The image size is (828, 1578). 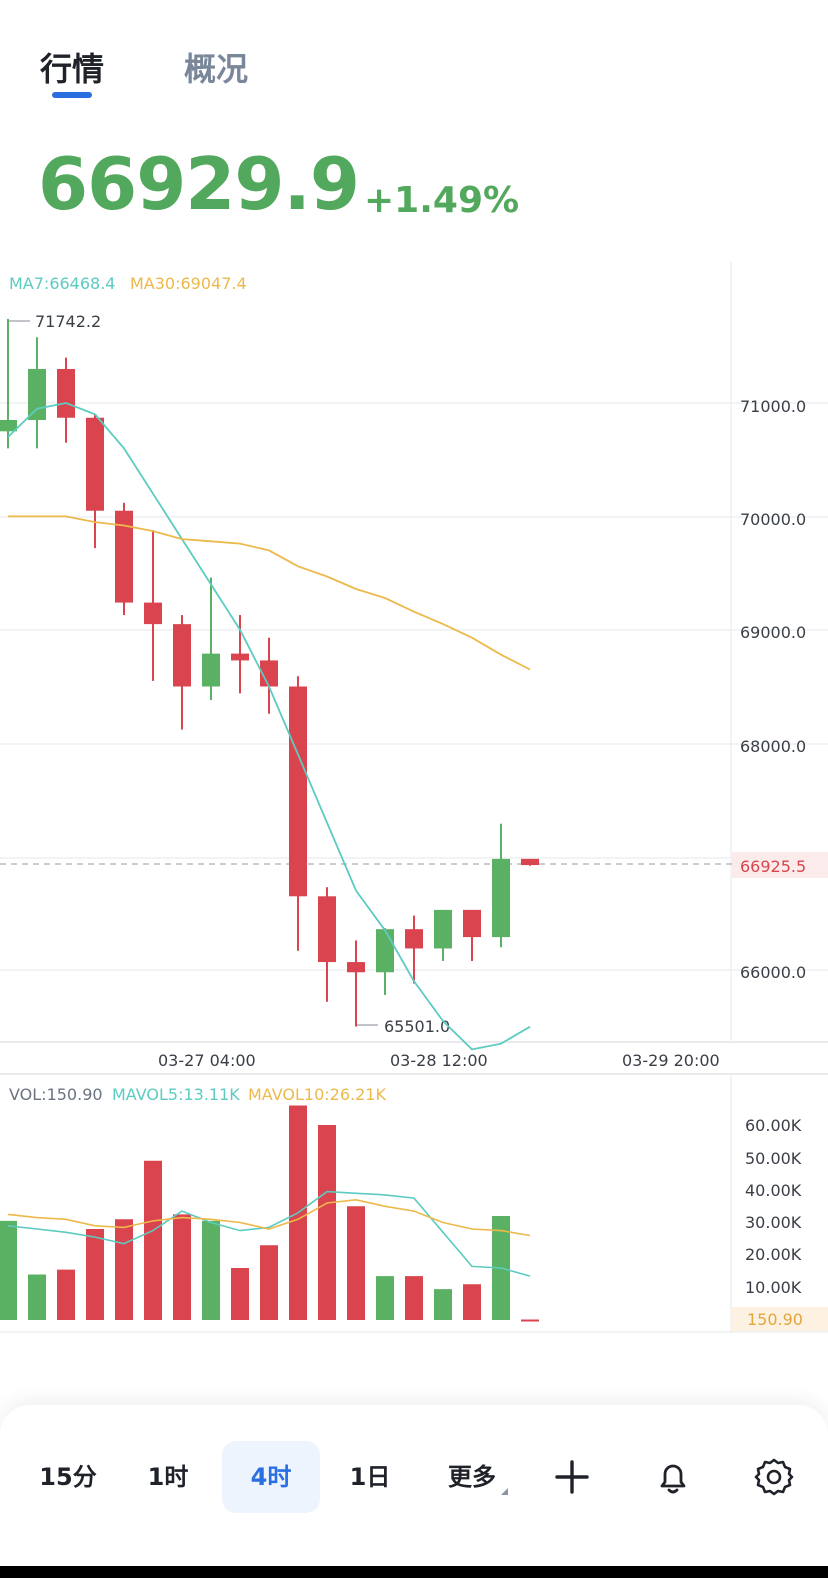 I want to click on tab-overview: 概况, so click(x=216, y=69).